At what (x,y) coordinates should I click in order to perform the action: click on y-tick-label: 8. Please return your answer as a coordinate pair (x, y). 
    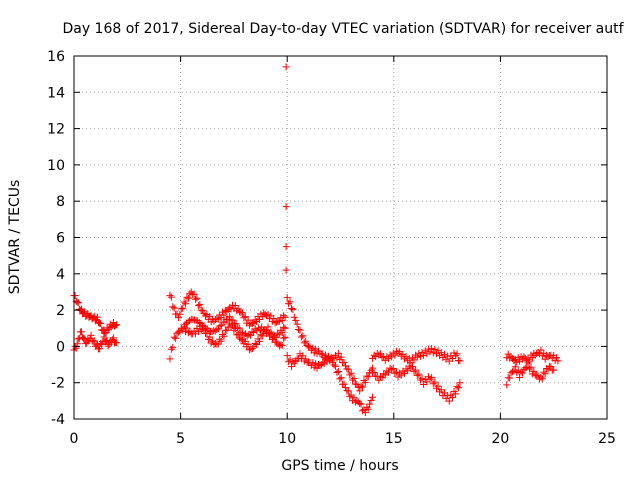
    Looking at the image, I should click on (60, 202).